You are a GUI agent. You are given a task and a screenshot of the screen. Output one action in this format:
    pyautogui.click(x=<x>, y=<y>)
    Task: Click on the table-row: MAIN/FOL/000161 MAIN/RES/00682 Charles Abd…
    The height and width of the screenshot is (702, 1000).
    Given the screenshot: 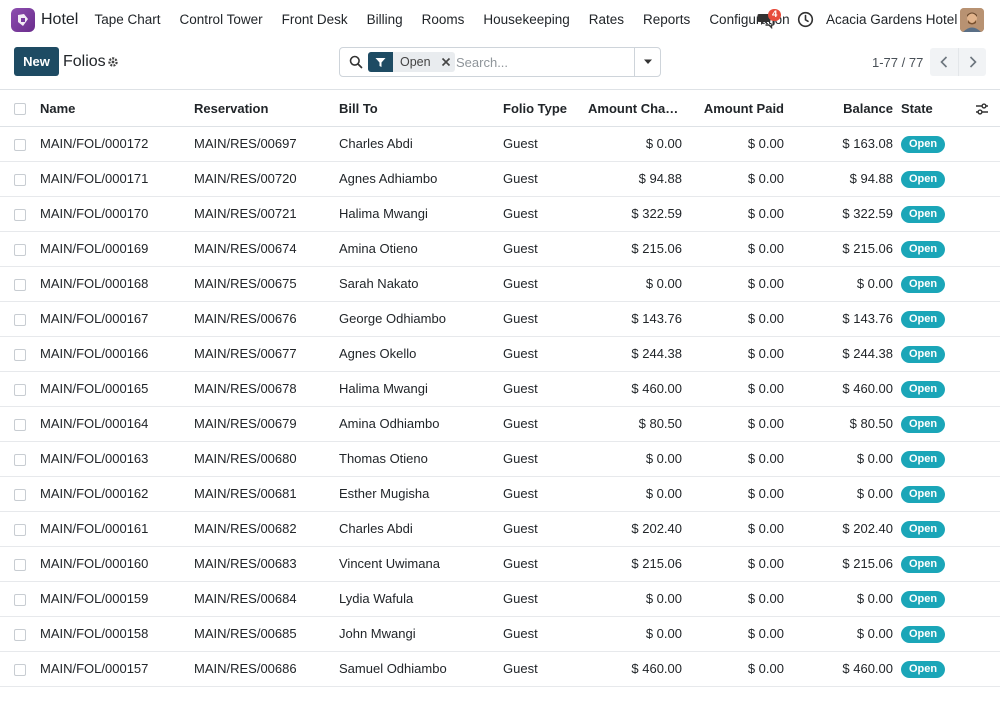 What is the action you would take?
    pyautogui.click(x=500, y=528)
    